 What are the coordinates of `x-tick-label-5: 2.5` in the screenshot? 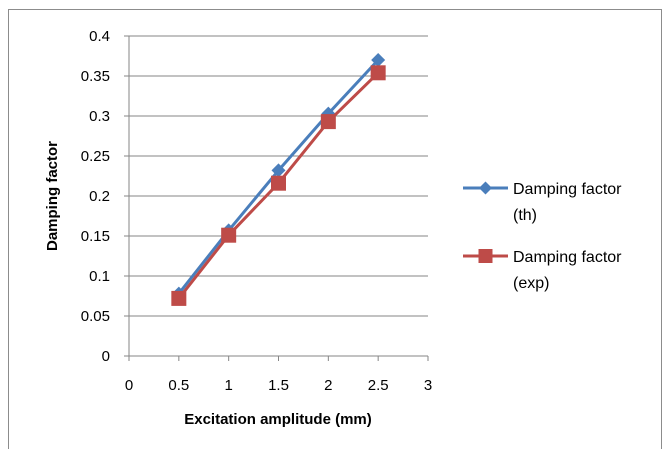 It's located at (378, 385).